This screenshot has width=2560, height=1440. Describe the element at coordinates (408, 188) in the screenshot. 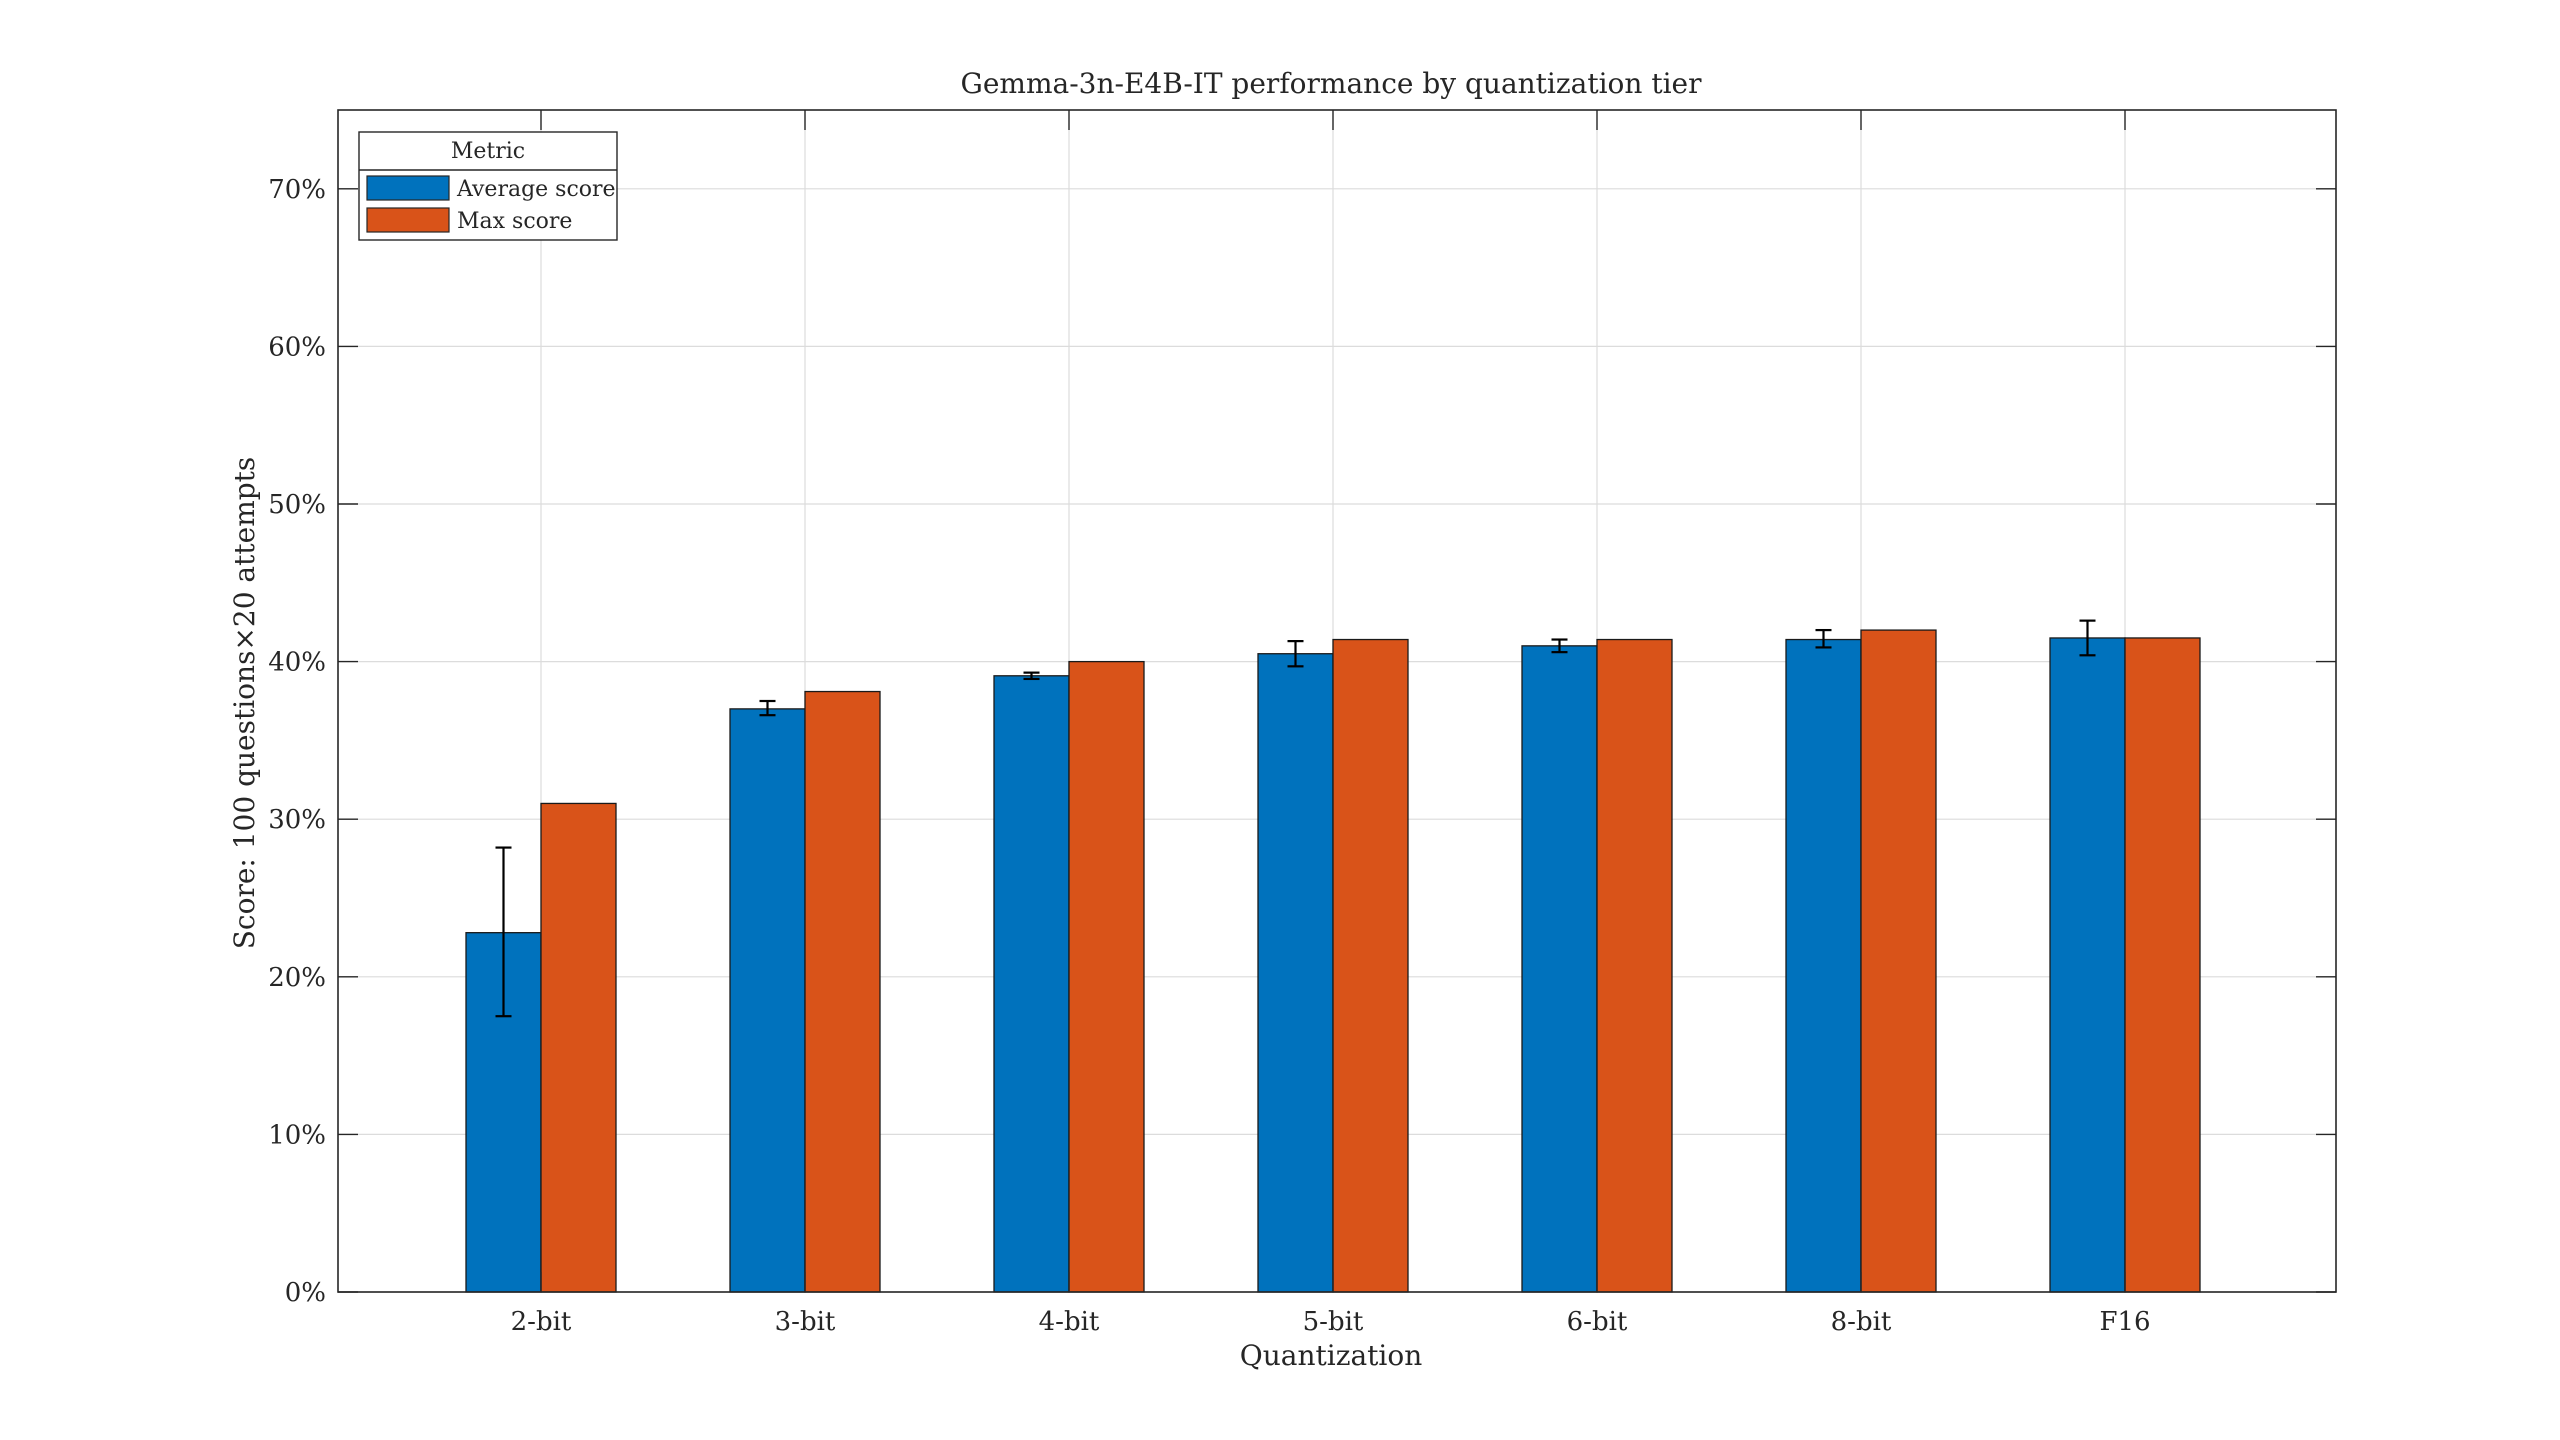

I see `legend-swatch-average-score` at that location.